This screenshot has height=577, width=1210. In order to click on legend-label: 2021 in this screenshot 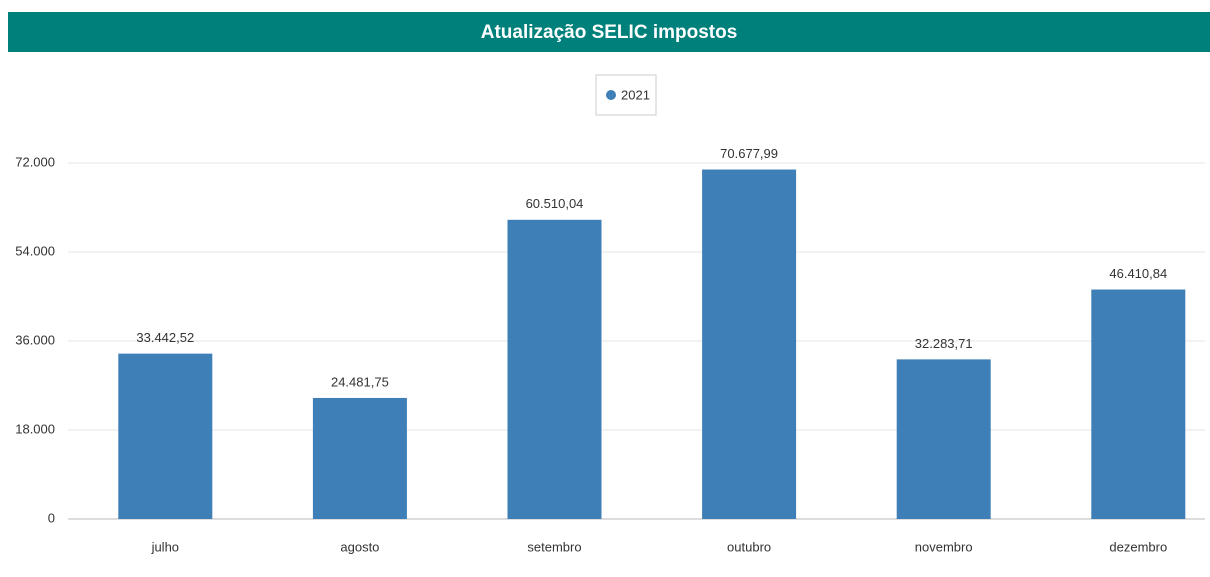, I will do `click(635, 94)`.